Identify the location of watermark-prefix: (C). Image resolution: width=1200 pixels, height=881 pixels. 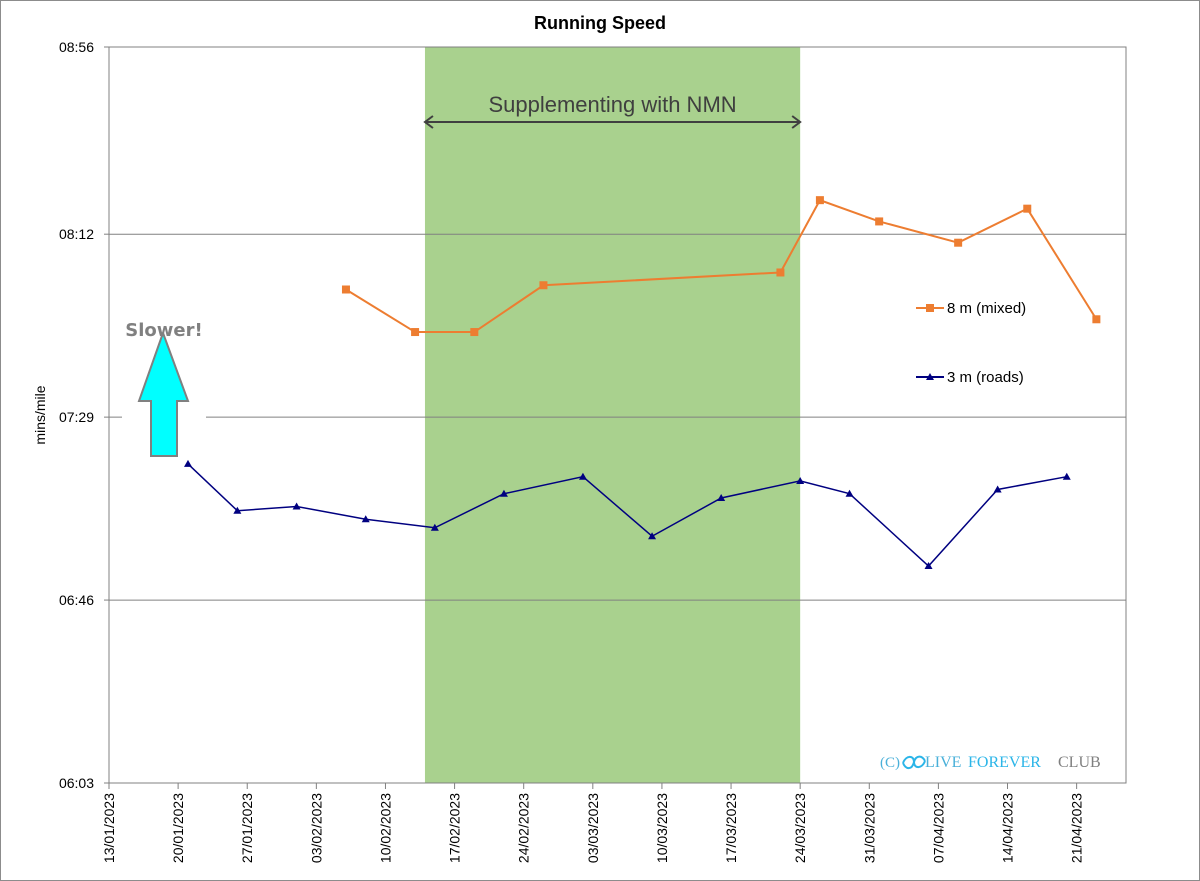
(890, 763).